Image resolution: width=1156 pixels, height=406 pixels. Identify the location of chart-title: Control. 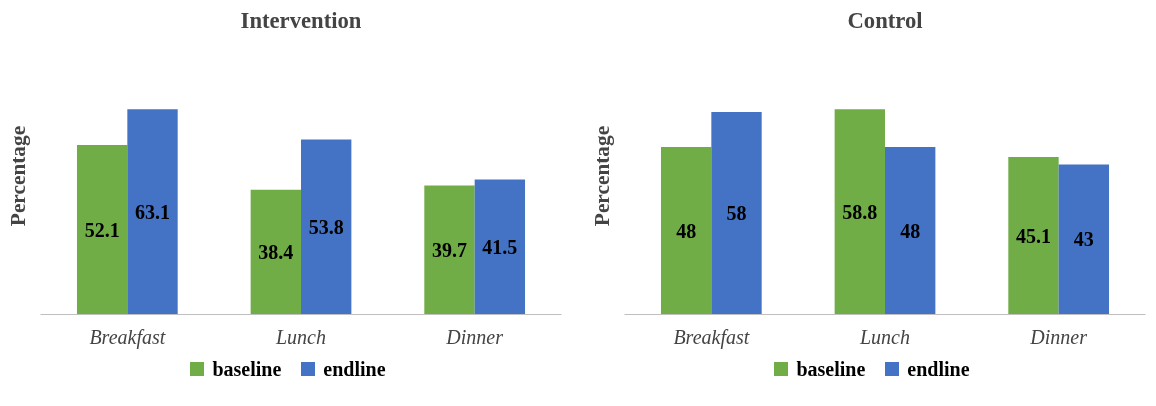
(885, 20).